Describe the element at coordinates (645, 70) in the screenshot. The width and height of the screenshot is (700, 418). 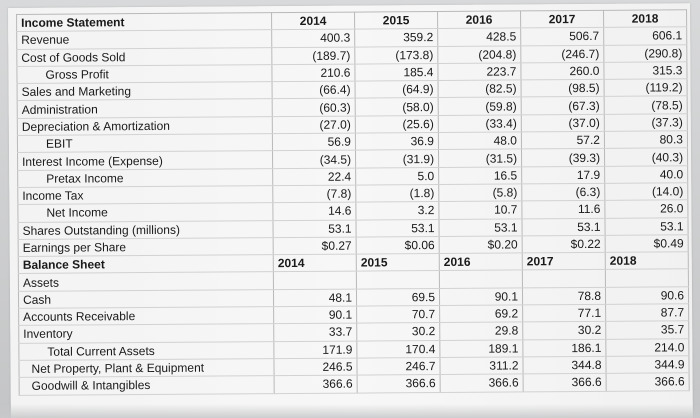
I see `cell: 315.3` at that location.